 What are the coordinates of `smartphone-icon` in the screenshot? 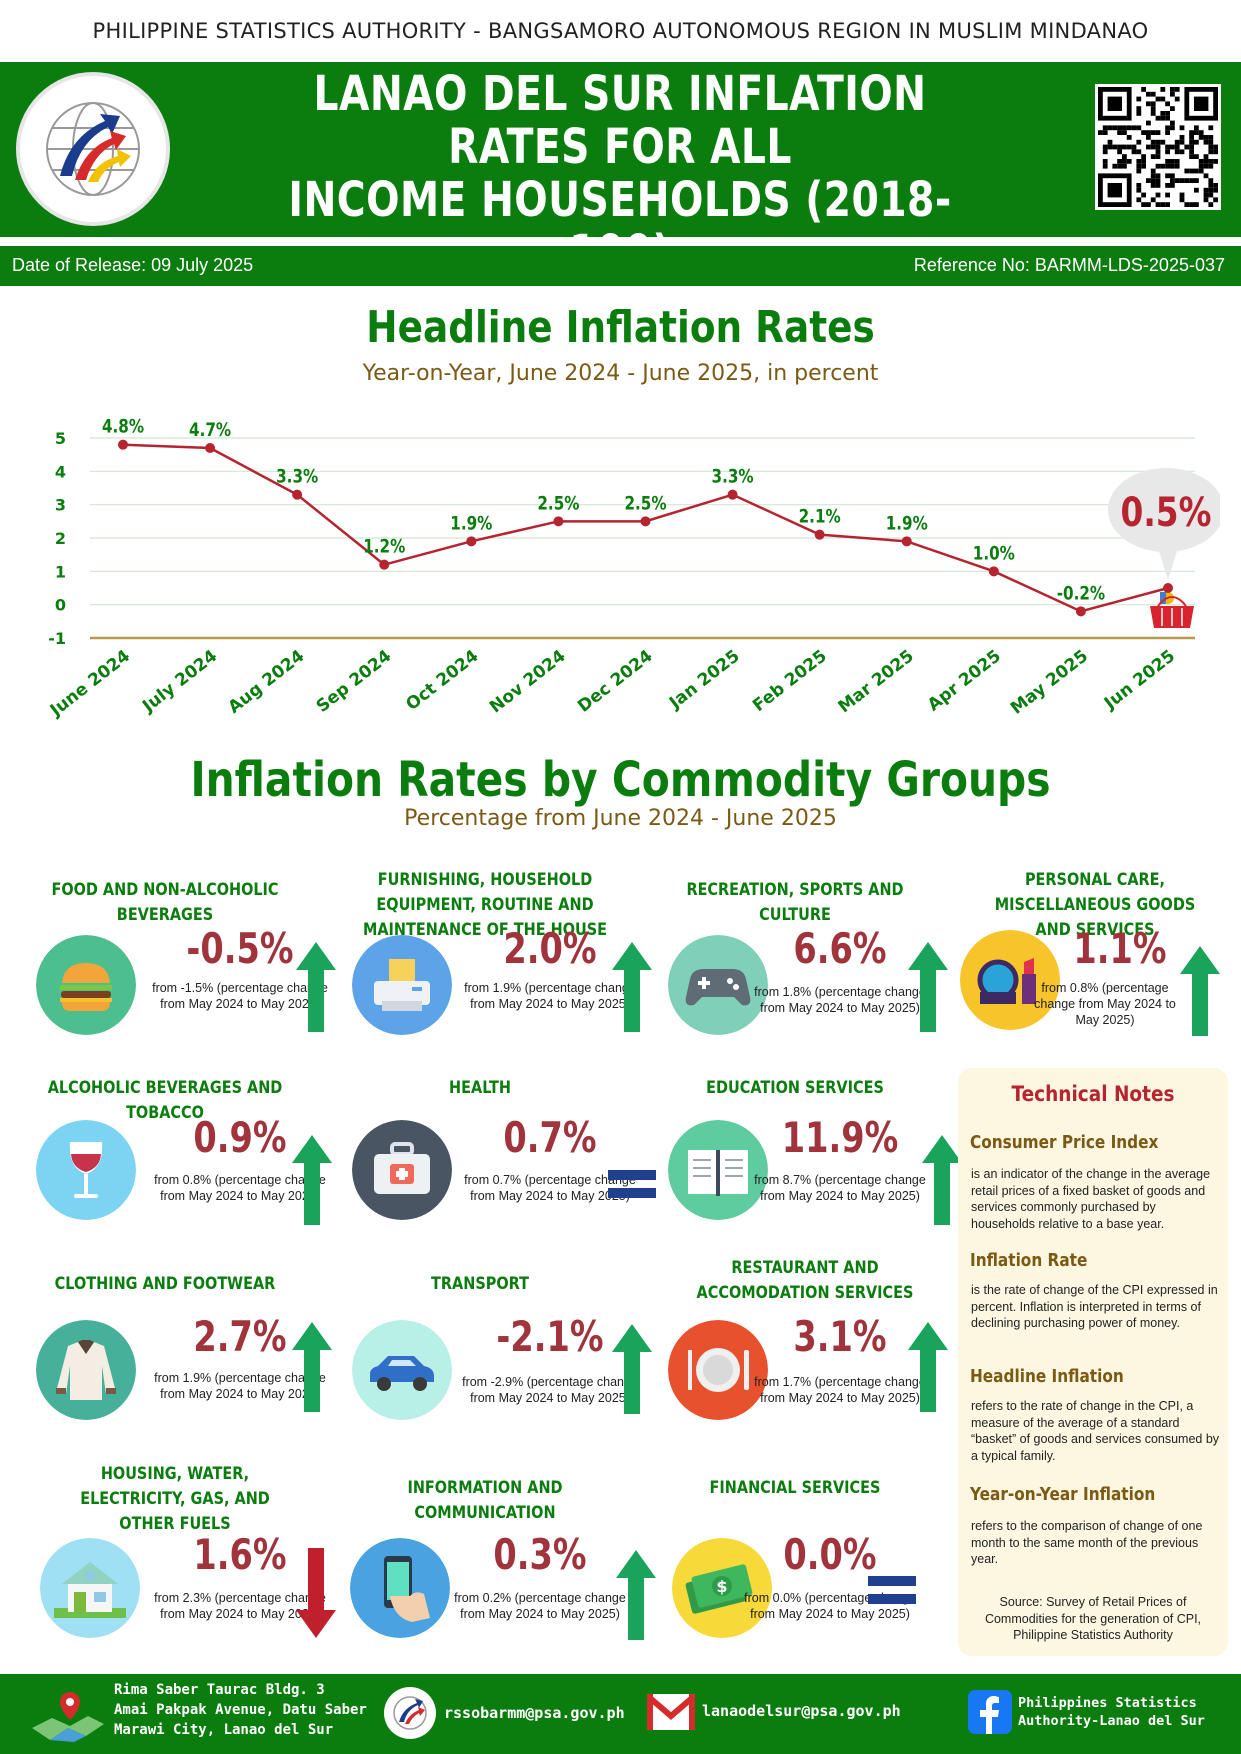 It's located at (400, 1588).